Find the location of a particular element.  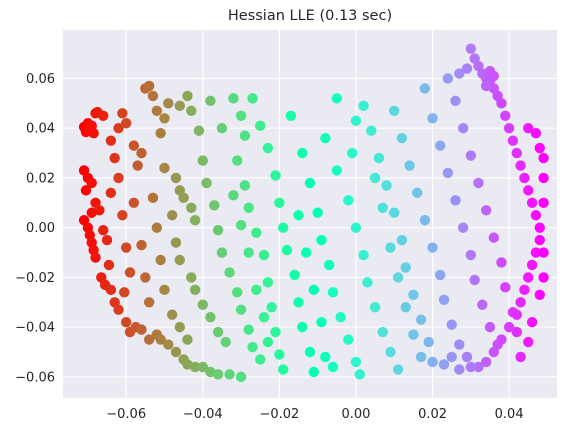

y-tick-label: 0.00 is located at coordinates (40, 228).